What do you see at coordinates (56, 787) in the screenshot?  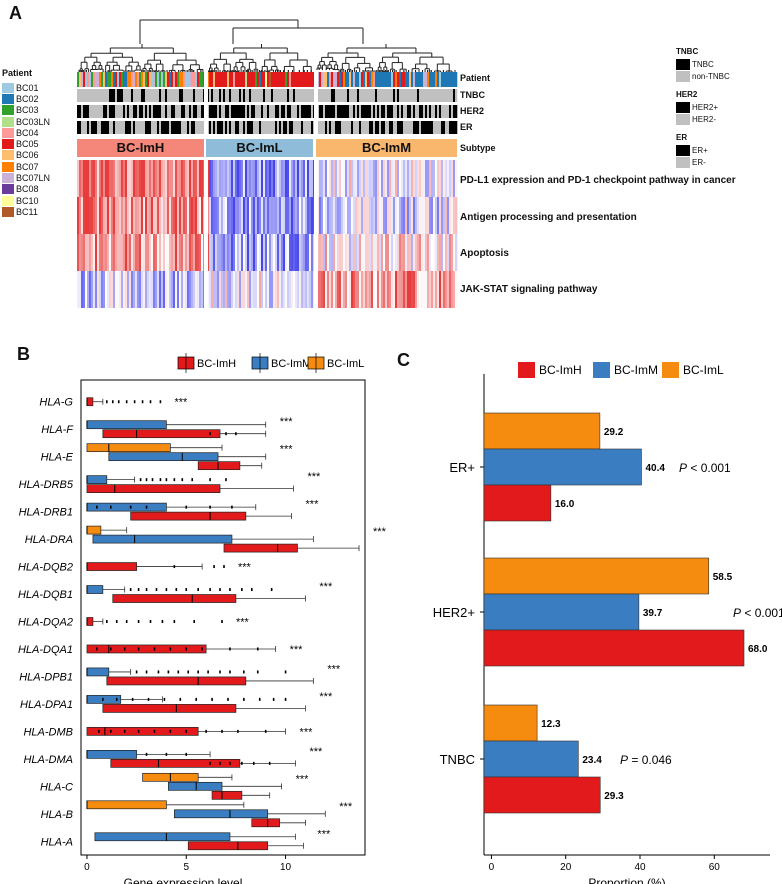 I see `gene-label: HLA-C` at bounding box center [56, 787].